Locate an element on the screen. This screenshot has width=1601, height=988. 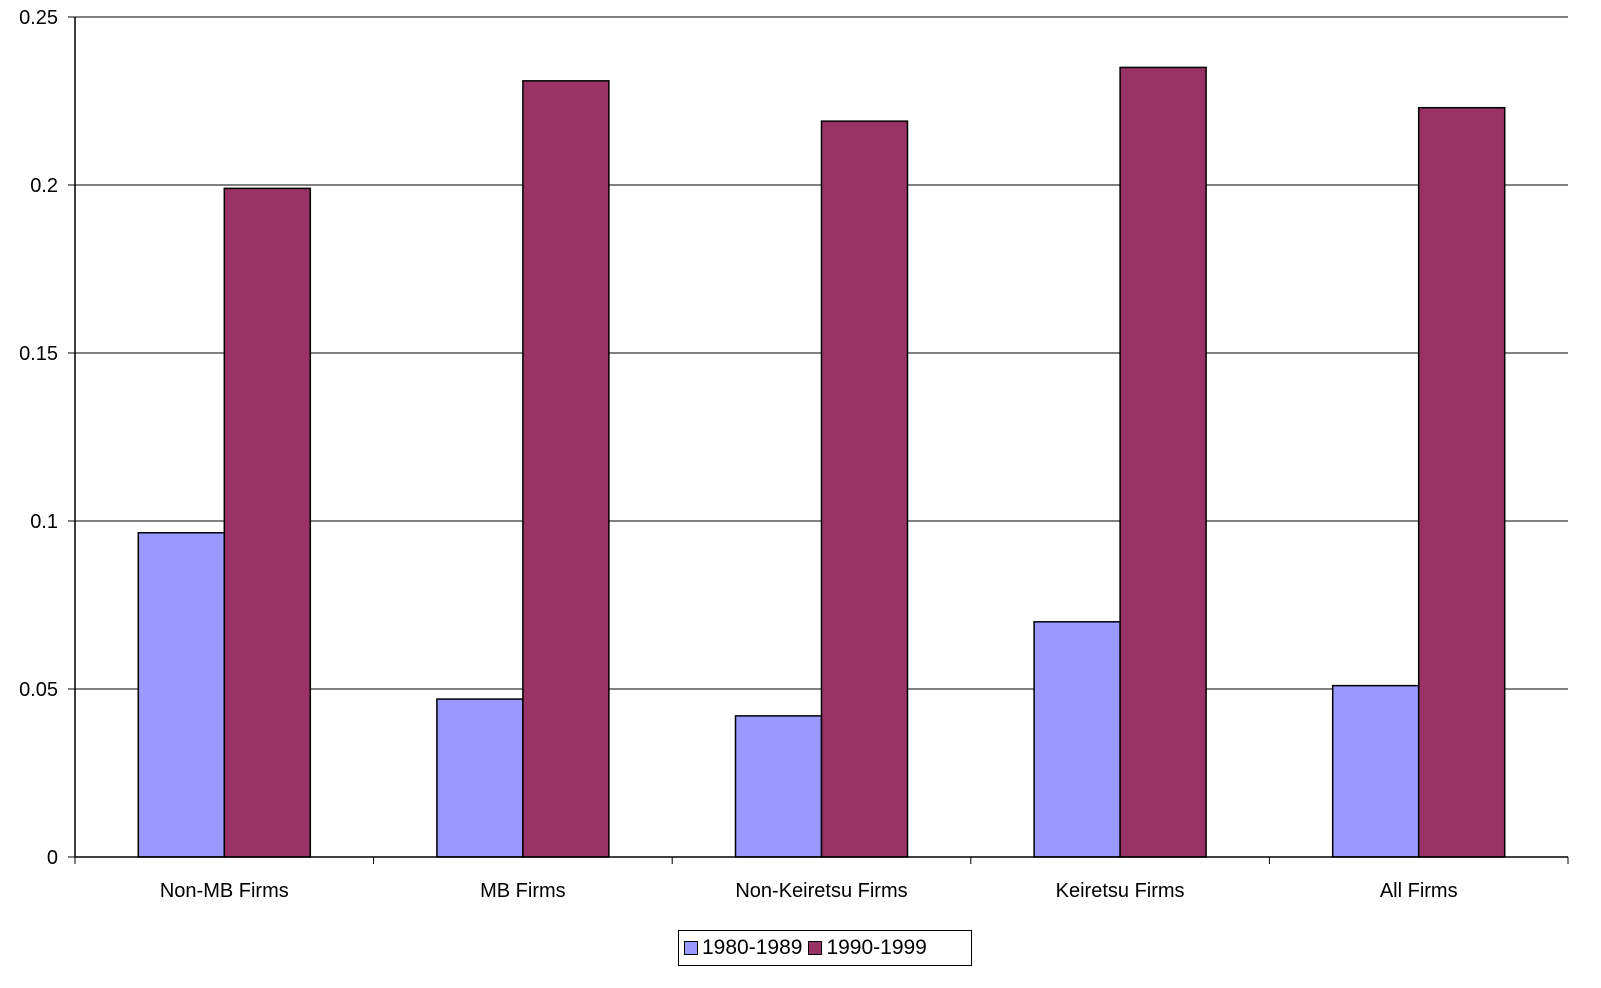
legend-label-series-2: 1990-1999 is located at coordinates (876, 947).